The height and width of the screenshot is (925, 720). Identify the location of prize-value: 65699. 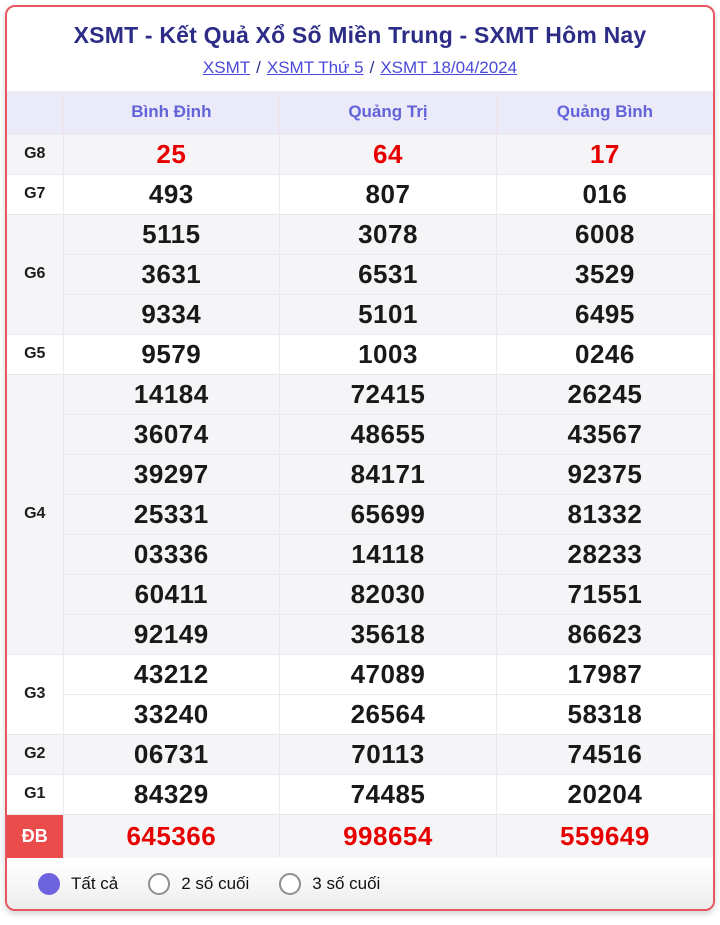
(388, 513).